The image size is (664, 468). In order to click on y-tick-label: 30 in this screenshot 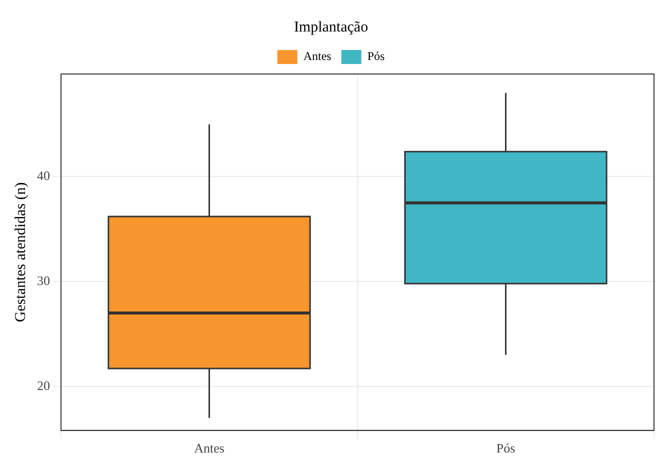, I will do `click(43, 280)`.